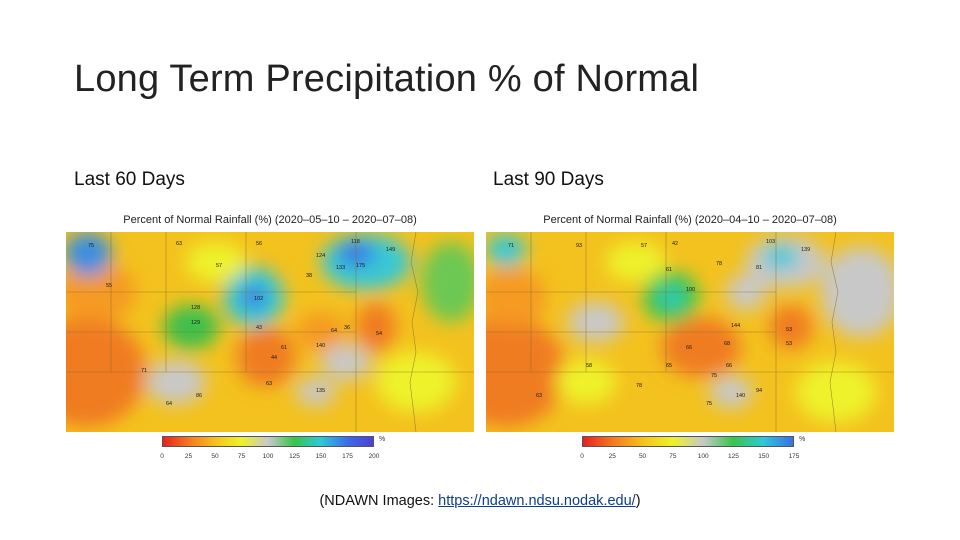 The image size is (960, 540). I want to click on station-value: 128, so click(195, 308).